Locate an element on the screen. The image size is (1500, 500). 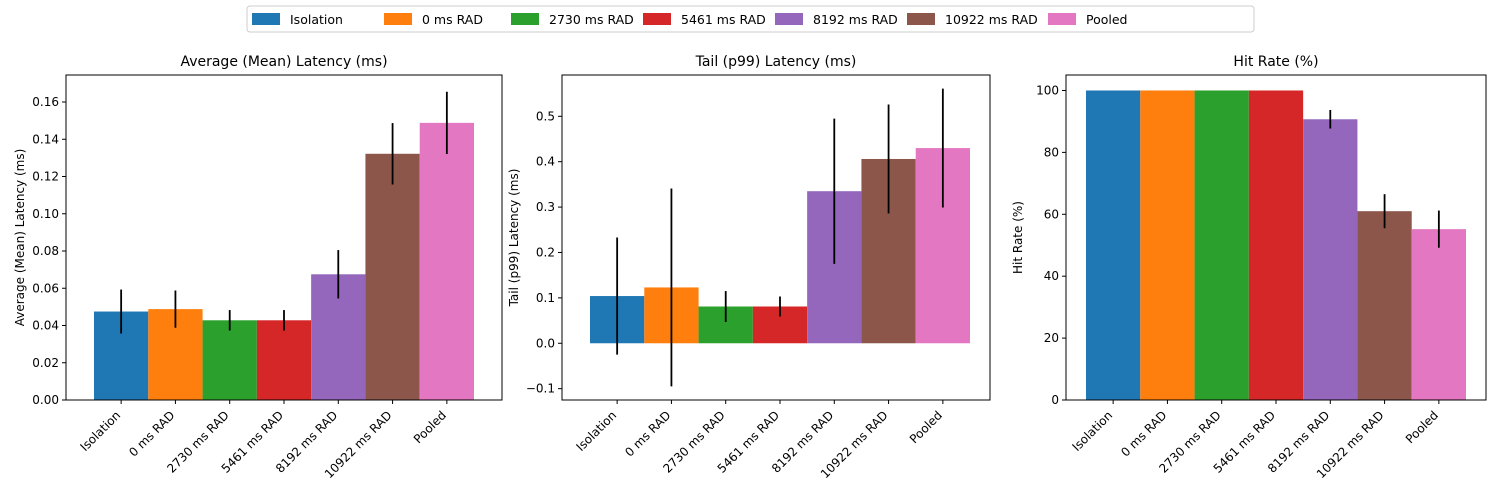
y-tick-label: 0.5 is located at coordinates (545, 116).